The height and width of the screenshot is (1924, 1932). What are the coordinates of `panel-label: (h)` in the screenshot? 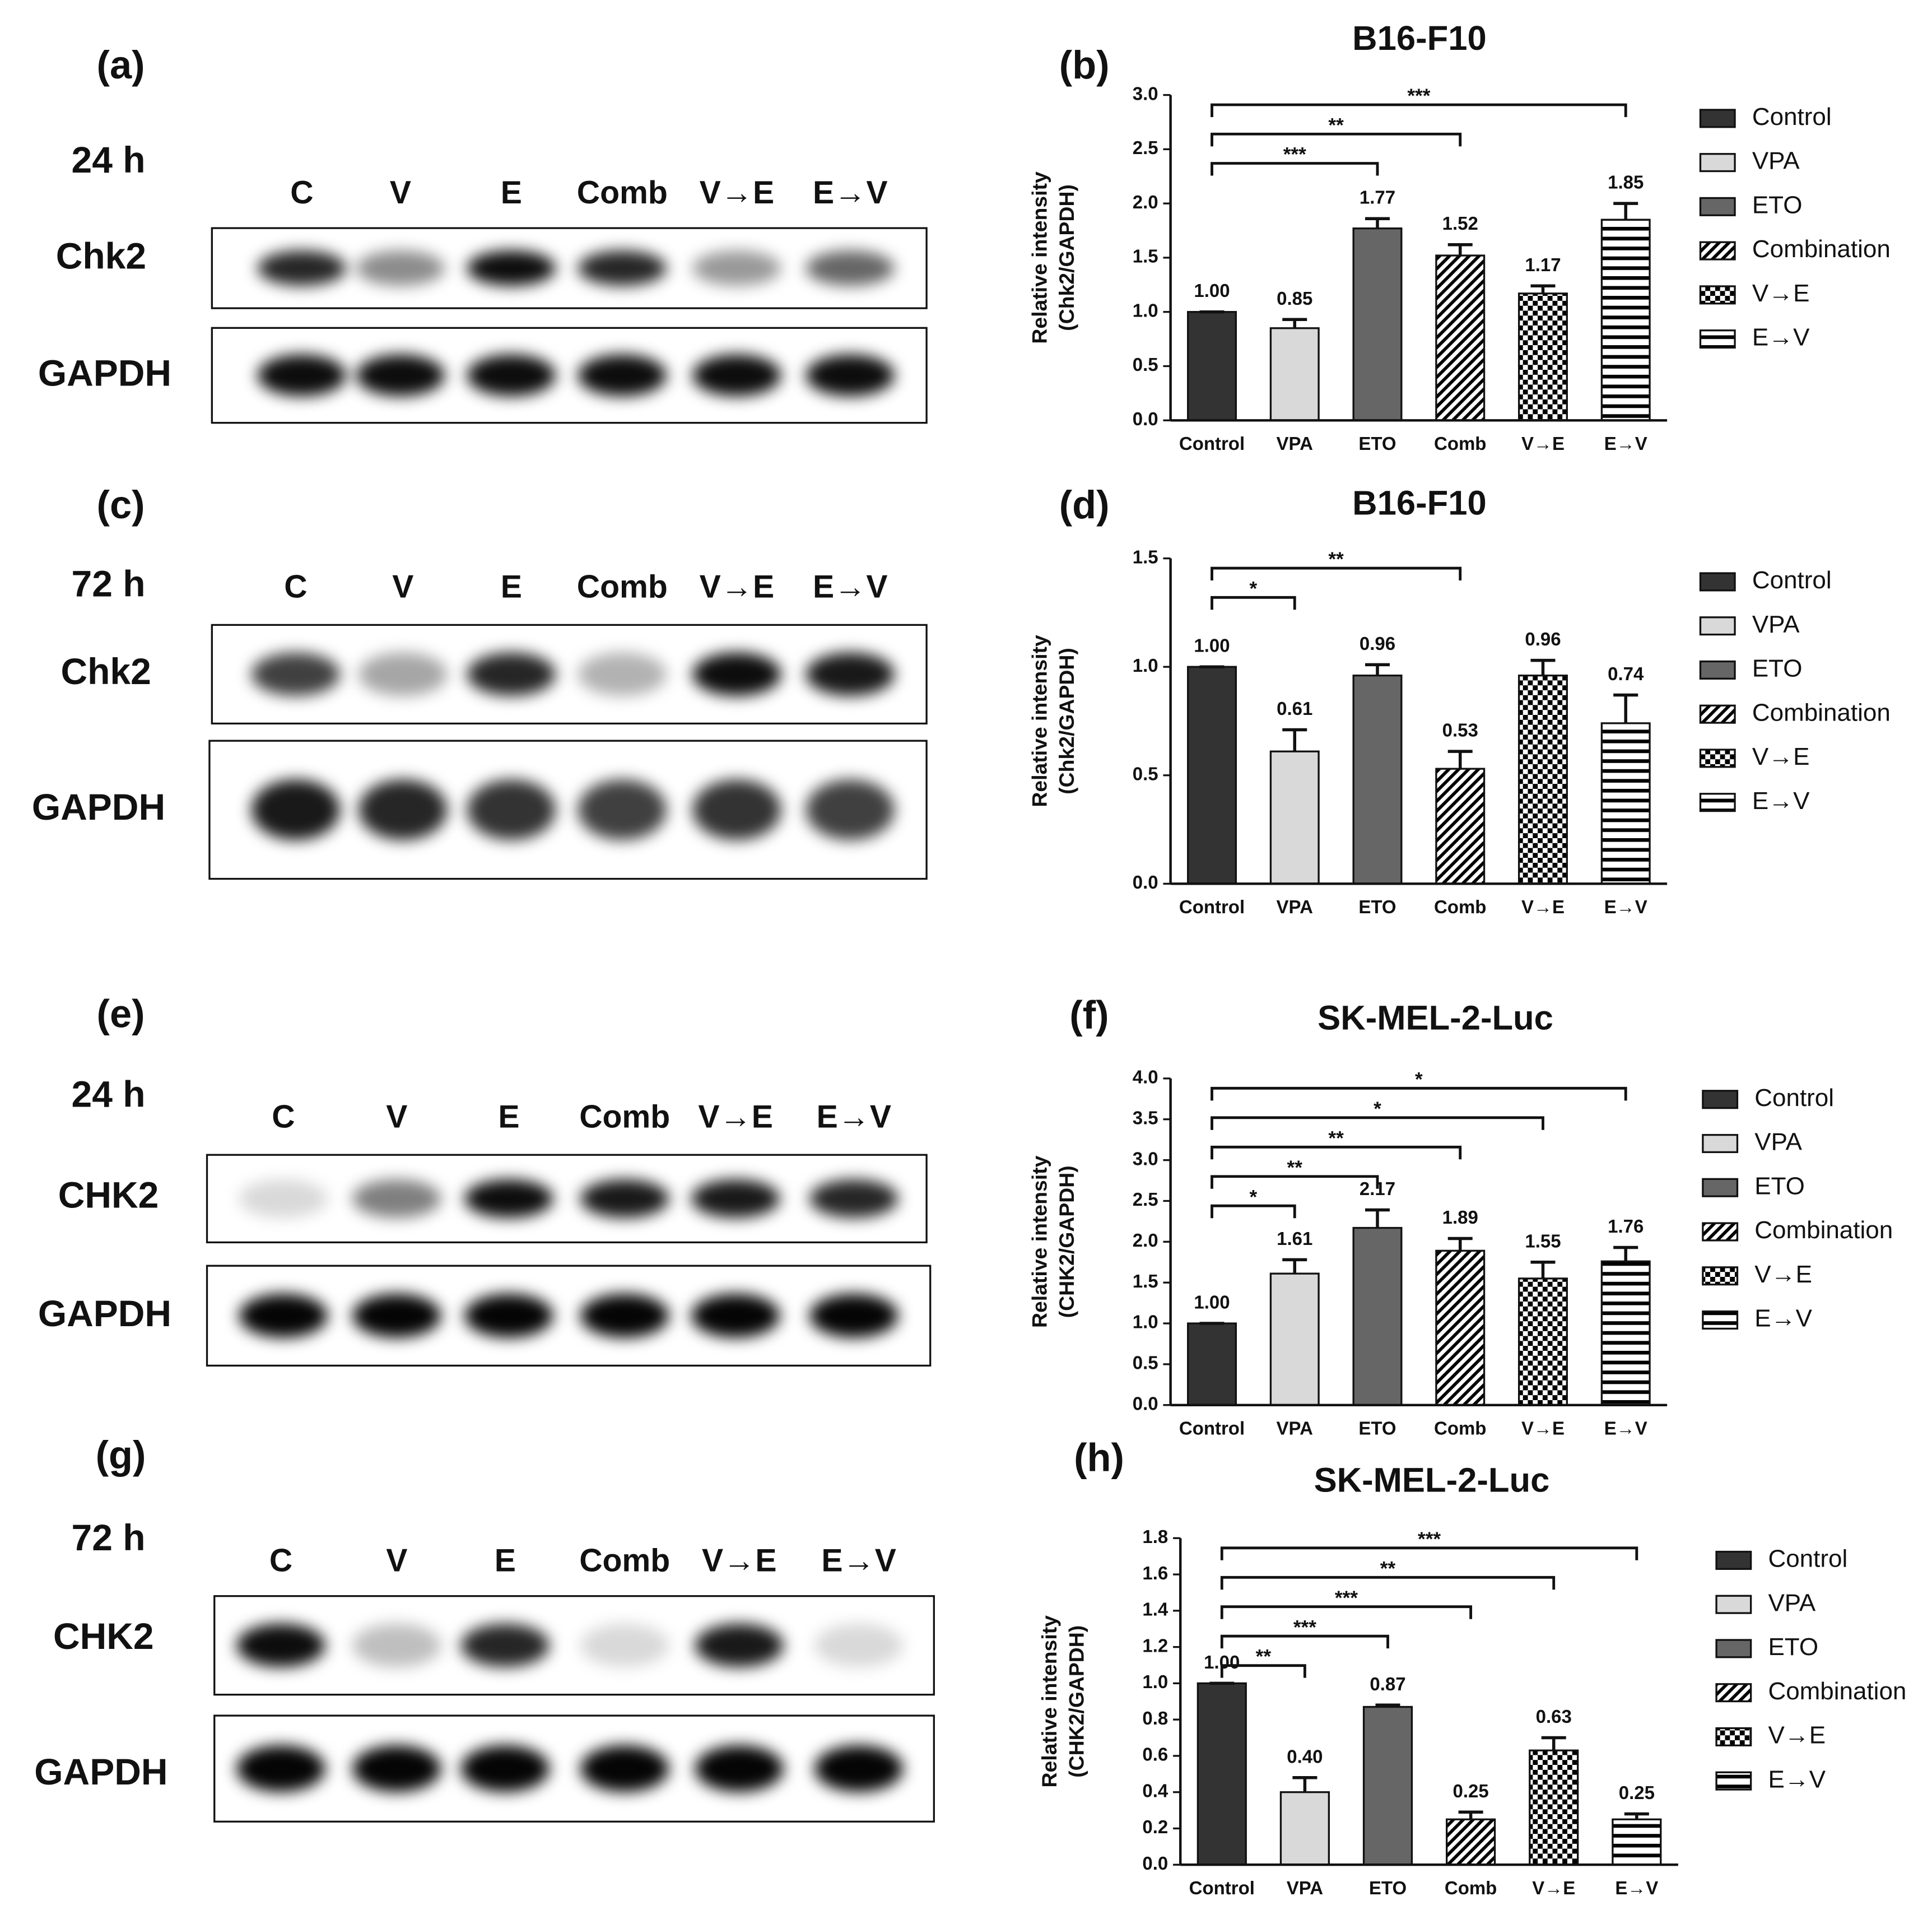 It's located at (1099, 1457).